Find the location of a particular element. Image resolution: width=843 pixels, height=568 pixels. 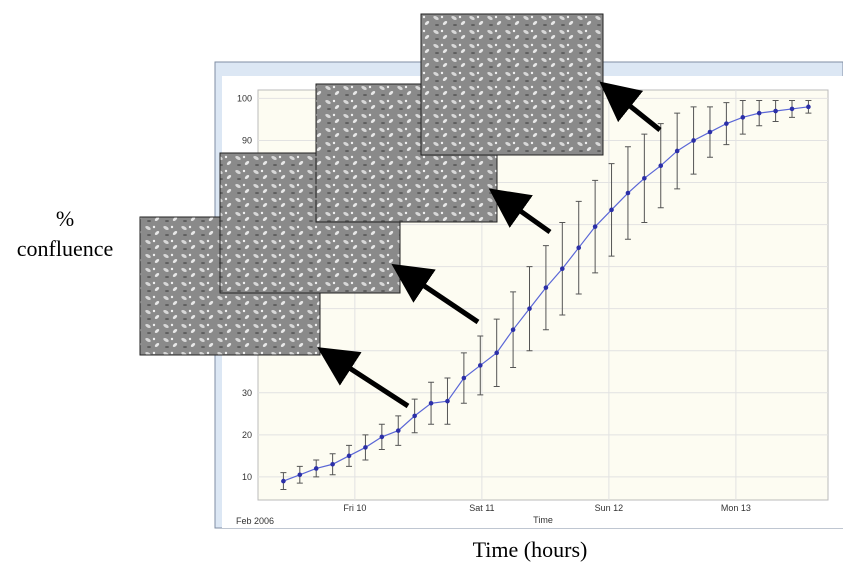

y-tick-label: 10 is located at coordinates (247, 477).